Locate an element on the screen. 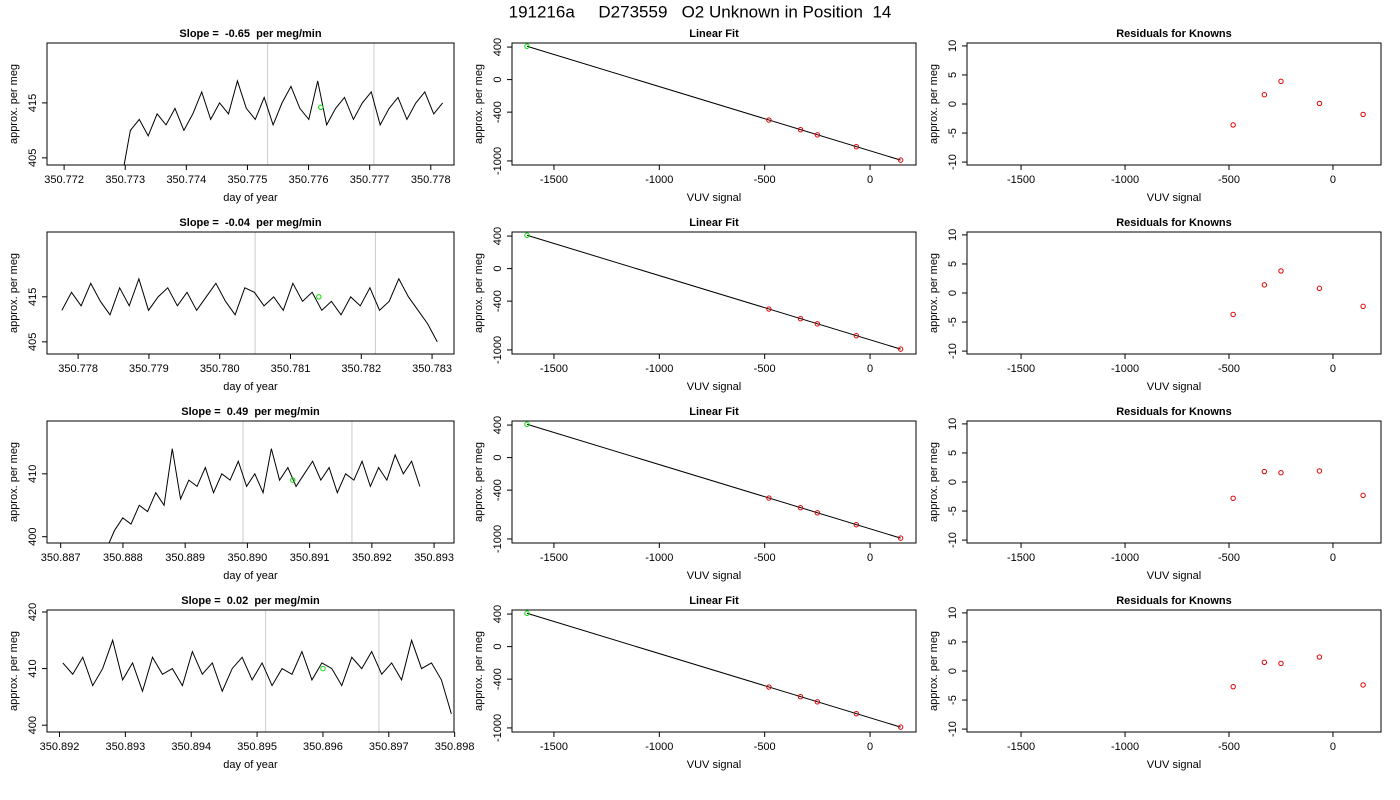 This screenshot has height=800, width=1400. x-tick-label: 350.888 is located at coordinates (123, 558).